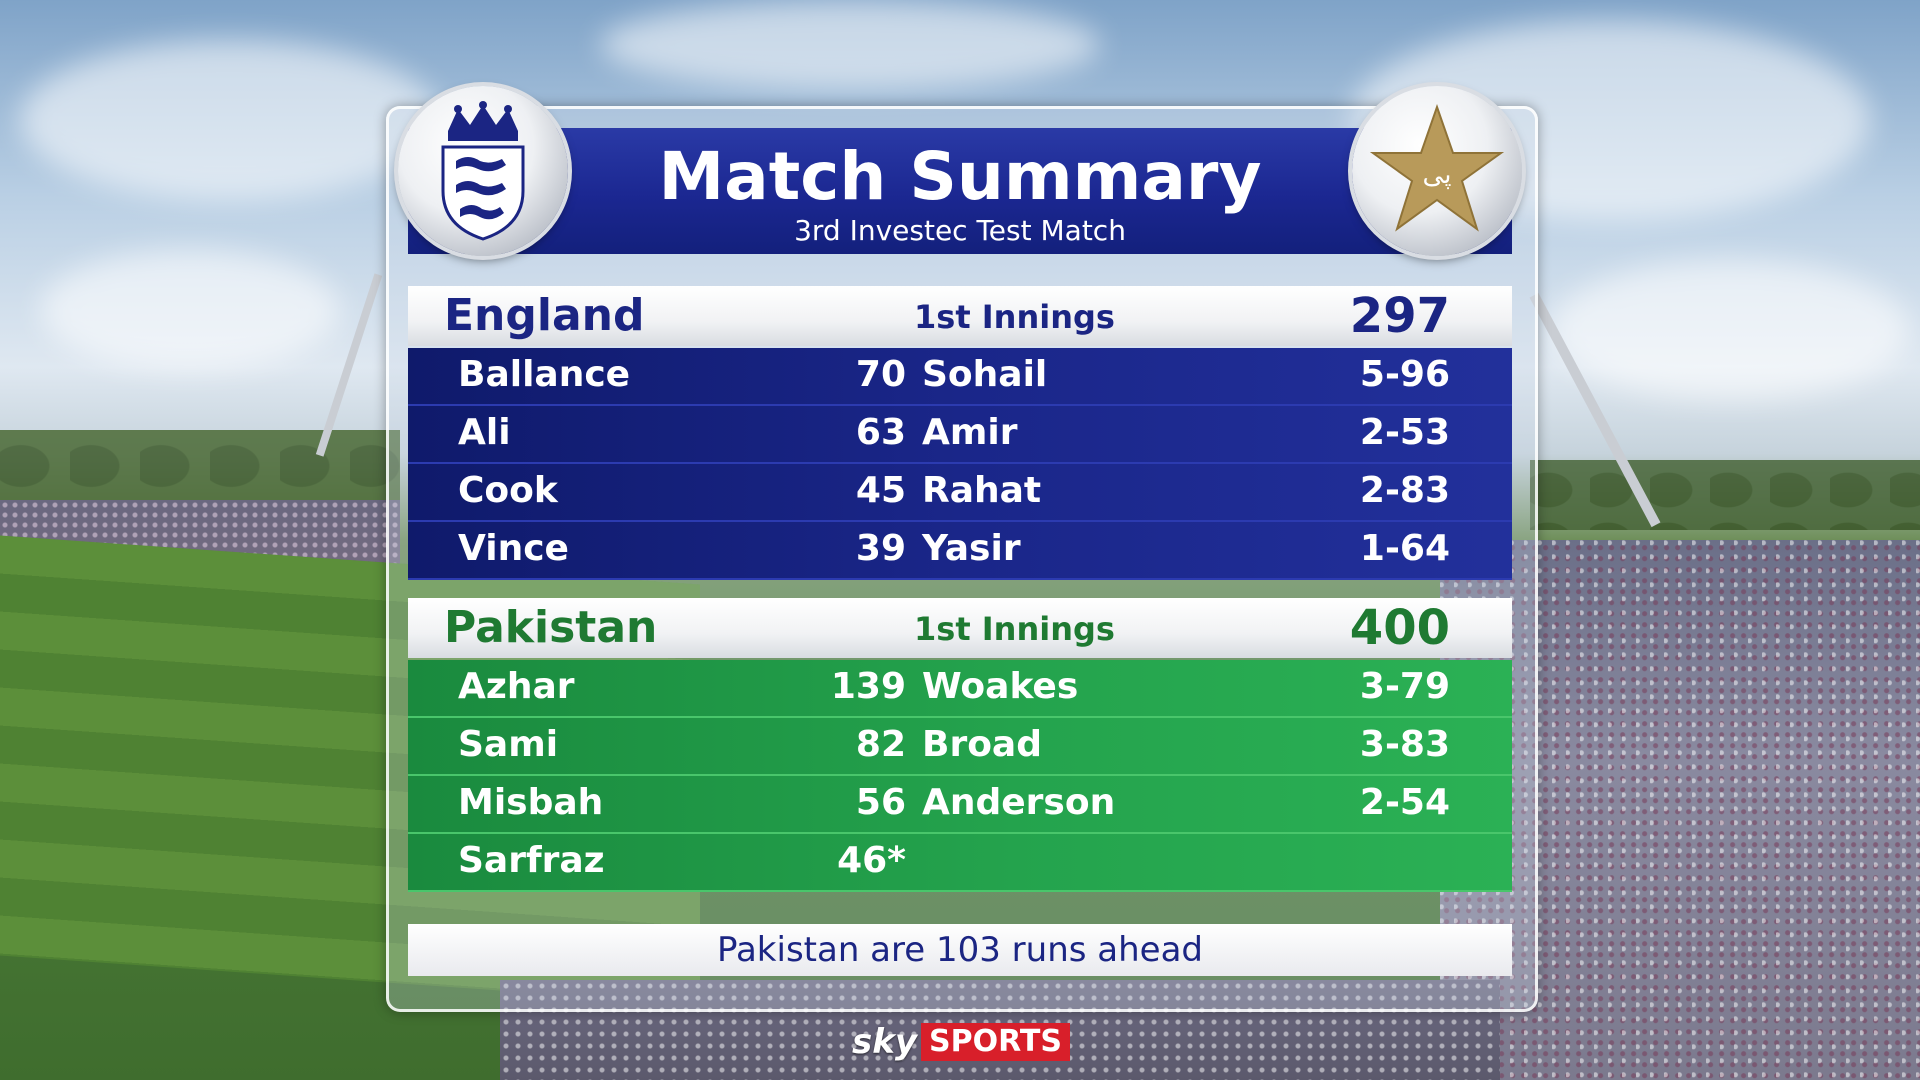  Describe the element at coordinates (880, 802) in the screenshot. I see `batter-runs: 56` at that location.